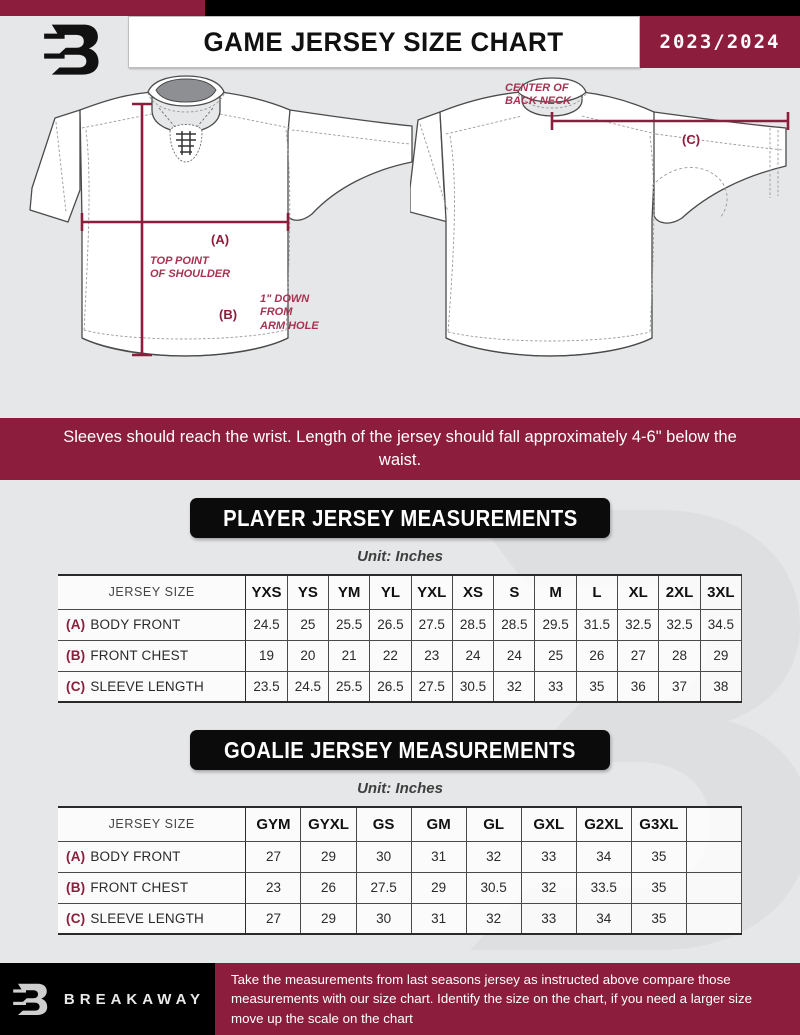 The image size is (800, 1035). What do you see at coordinates (328, 824) in the screenshot?
I see `size-header-gyxl: GYXL` at bounding box center [328, 824].